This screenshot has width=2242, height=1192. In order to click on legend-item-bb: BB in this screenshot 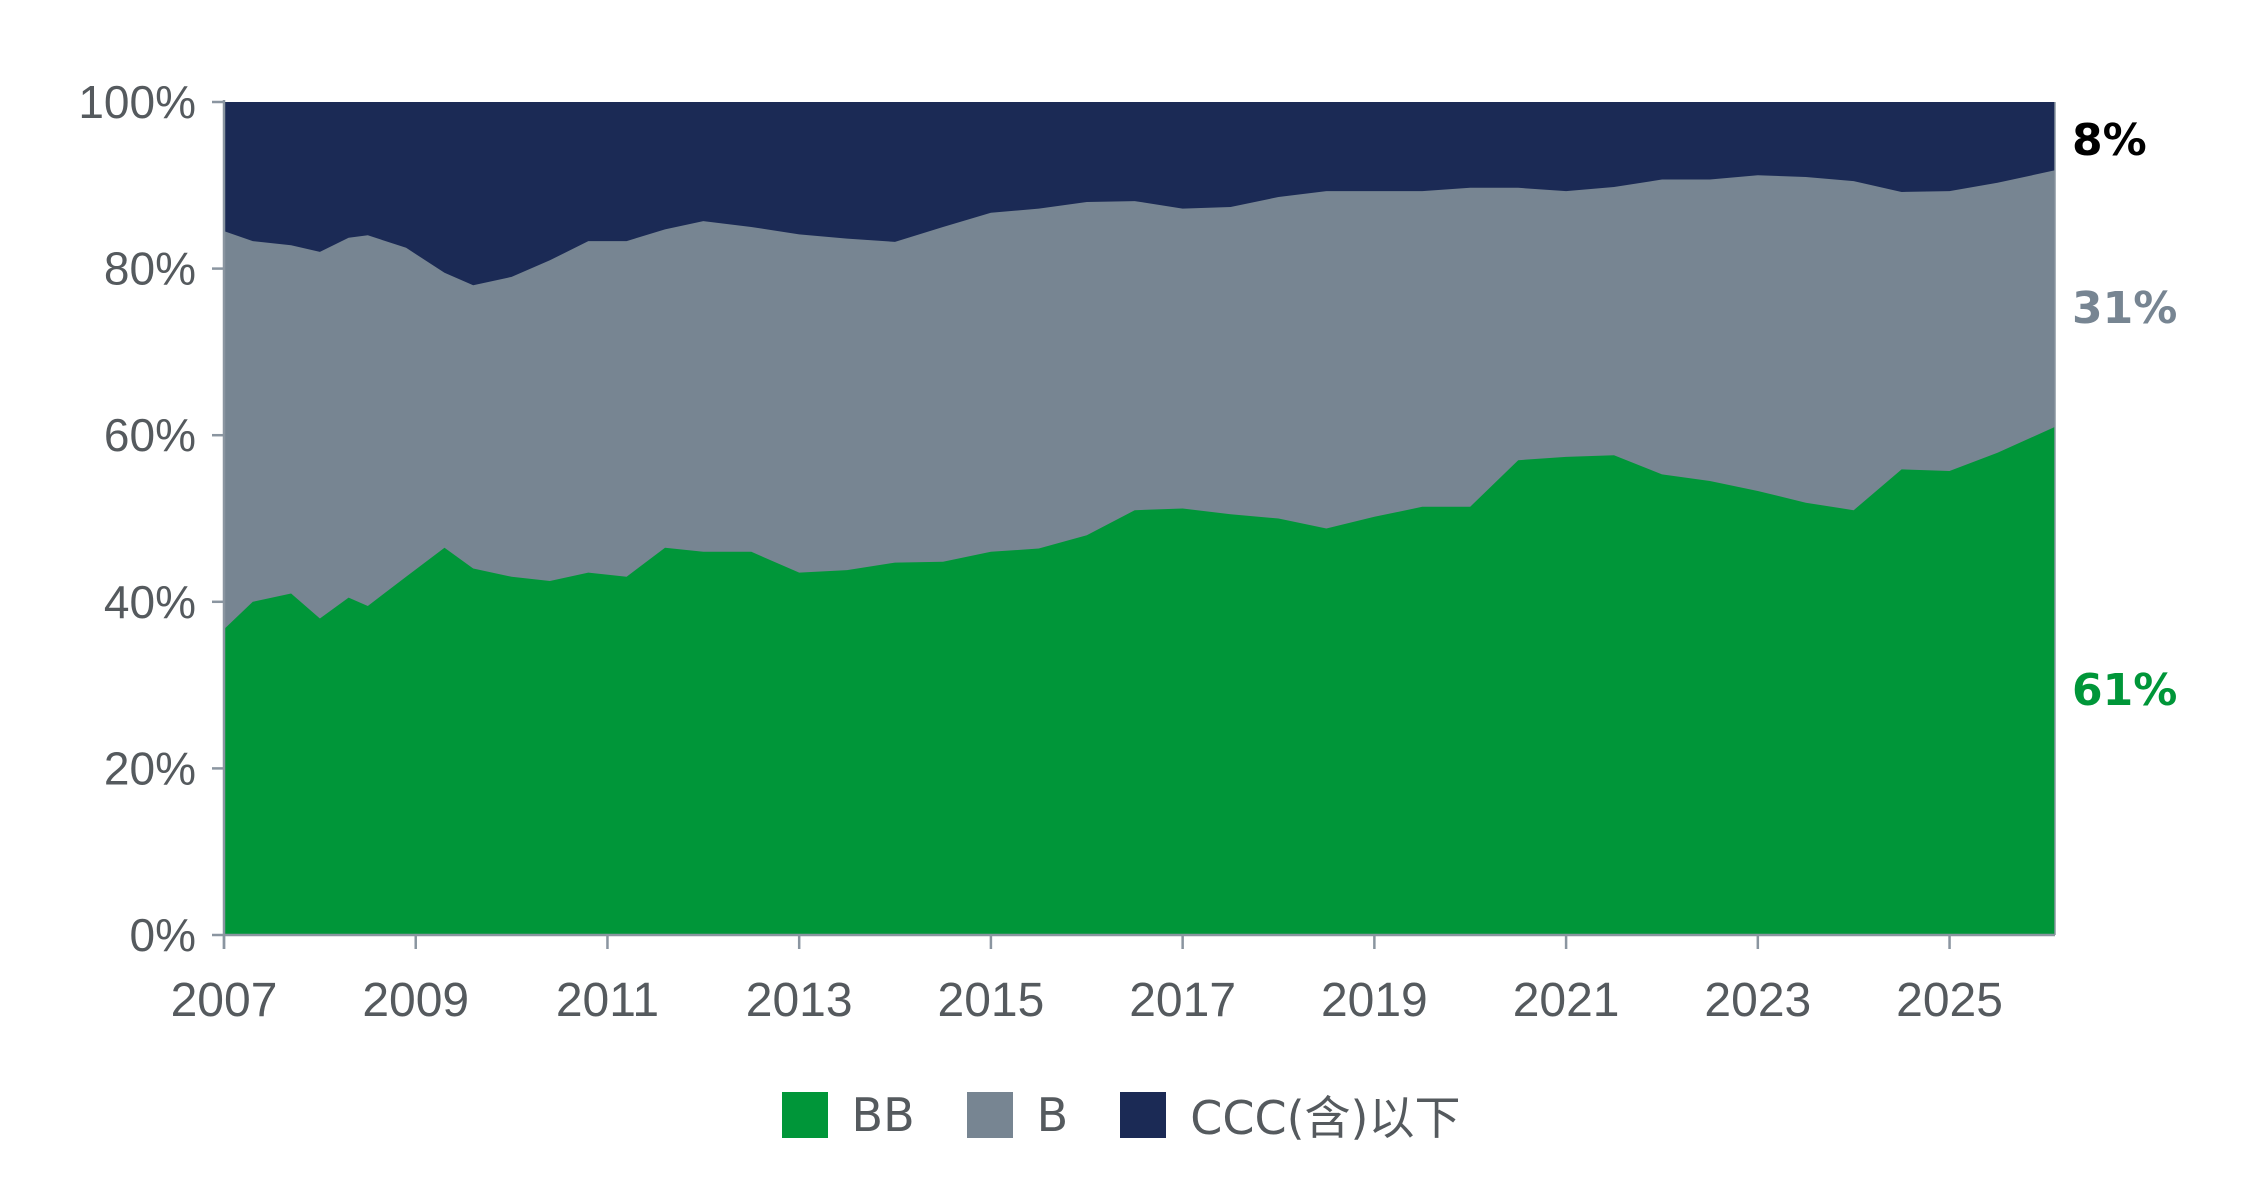, I will do `click(848, 1115)`.